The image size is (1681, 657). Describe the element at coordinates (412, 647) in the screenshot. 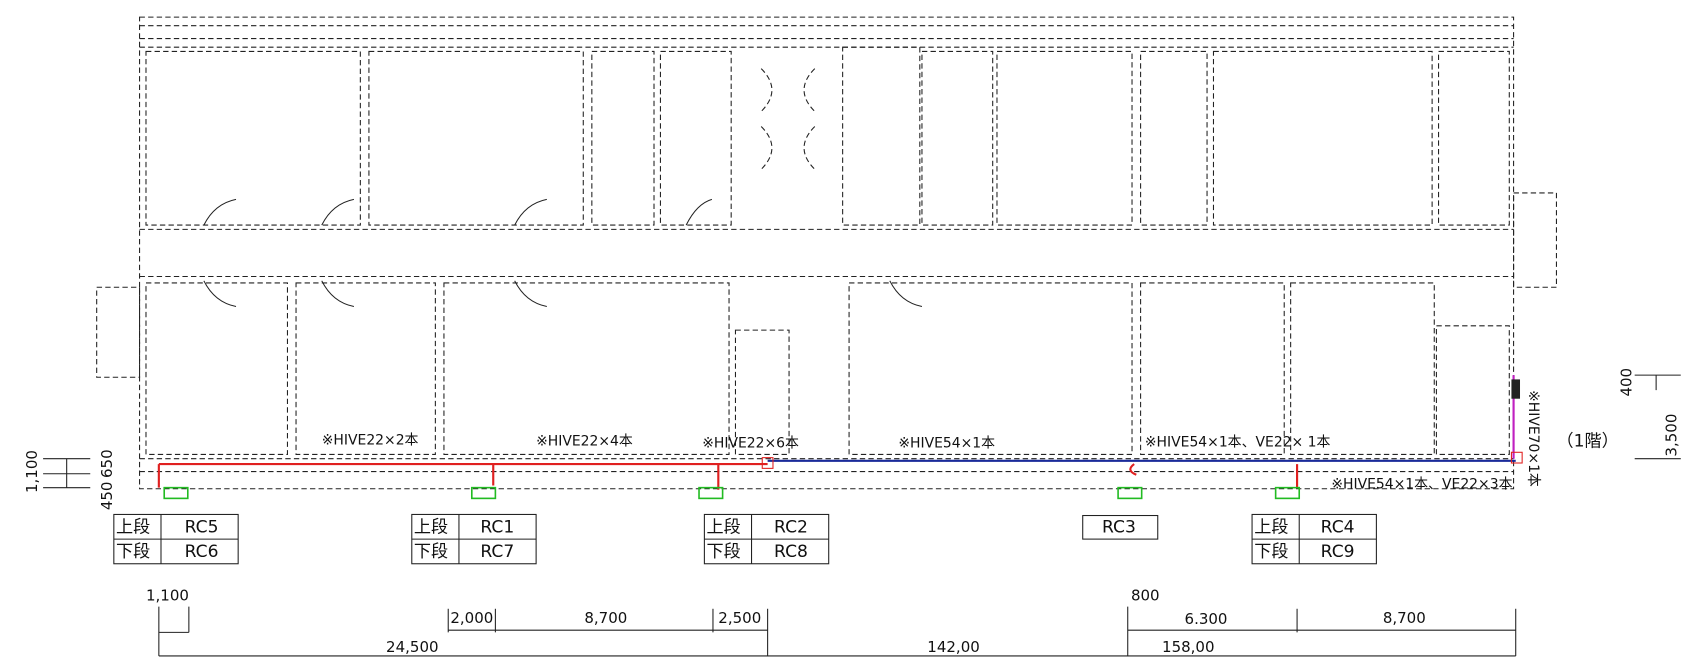

I see `dimension: 24,500` at that location.